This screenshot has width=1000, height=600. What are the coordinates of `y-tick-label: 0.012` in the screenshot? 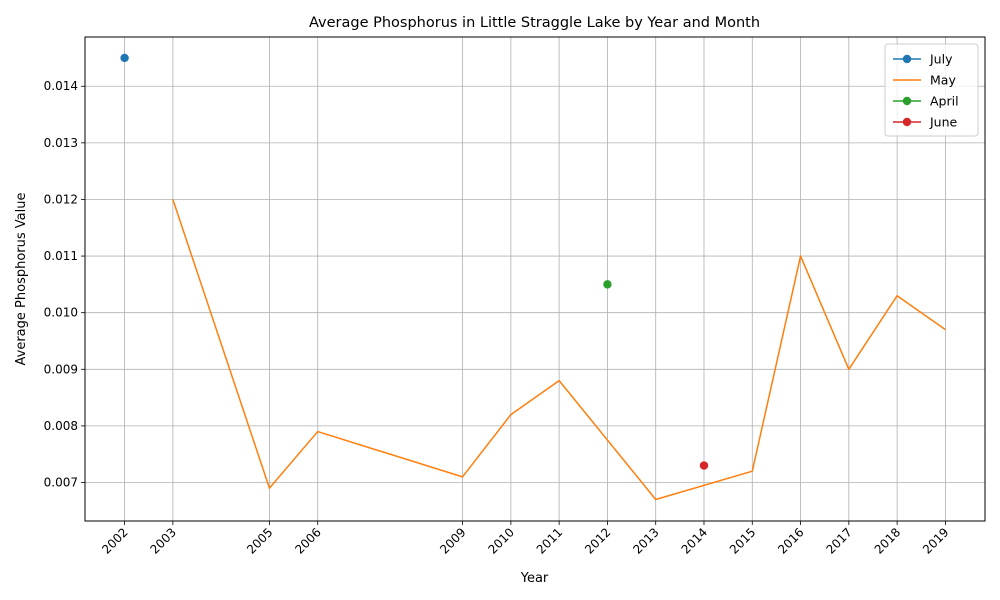 It's located at (61, 199).